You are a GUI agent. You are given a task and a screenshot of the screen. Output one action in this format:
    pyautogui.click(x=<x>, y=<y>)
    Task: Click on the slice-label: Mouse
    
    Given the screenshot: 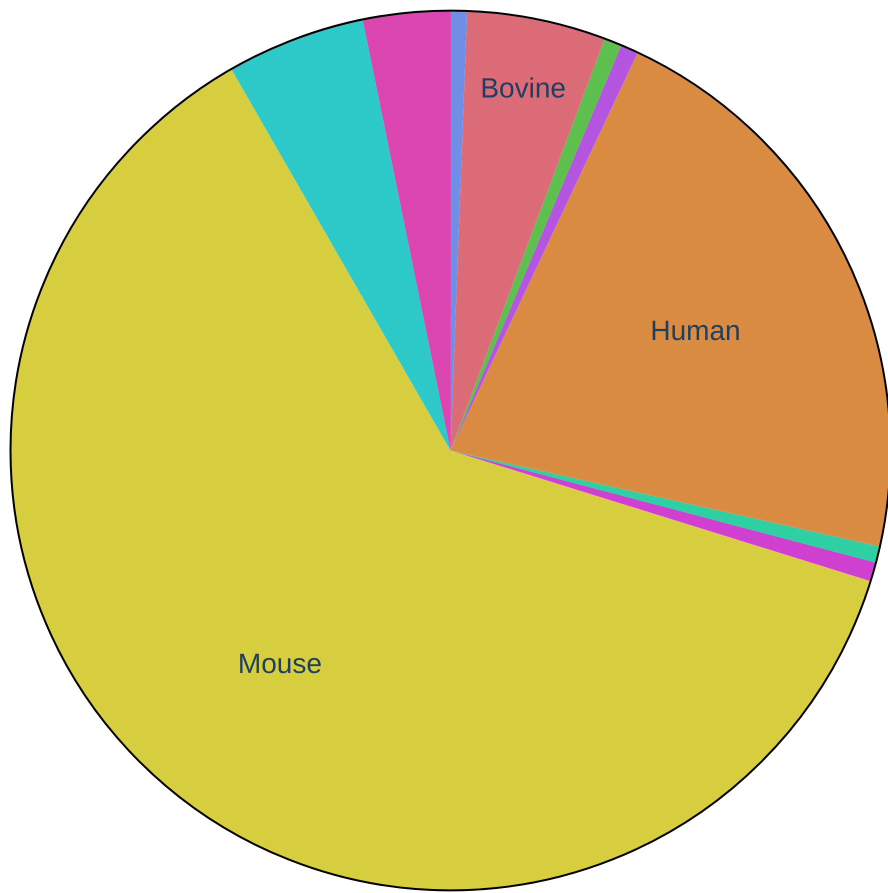 What is the action you would take?
    pyautogui.click(x=280, y=663)
    